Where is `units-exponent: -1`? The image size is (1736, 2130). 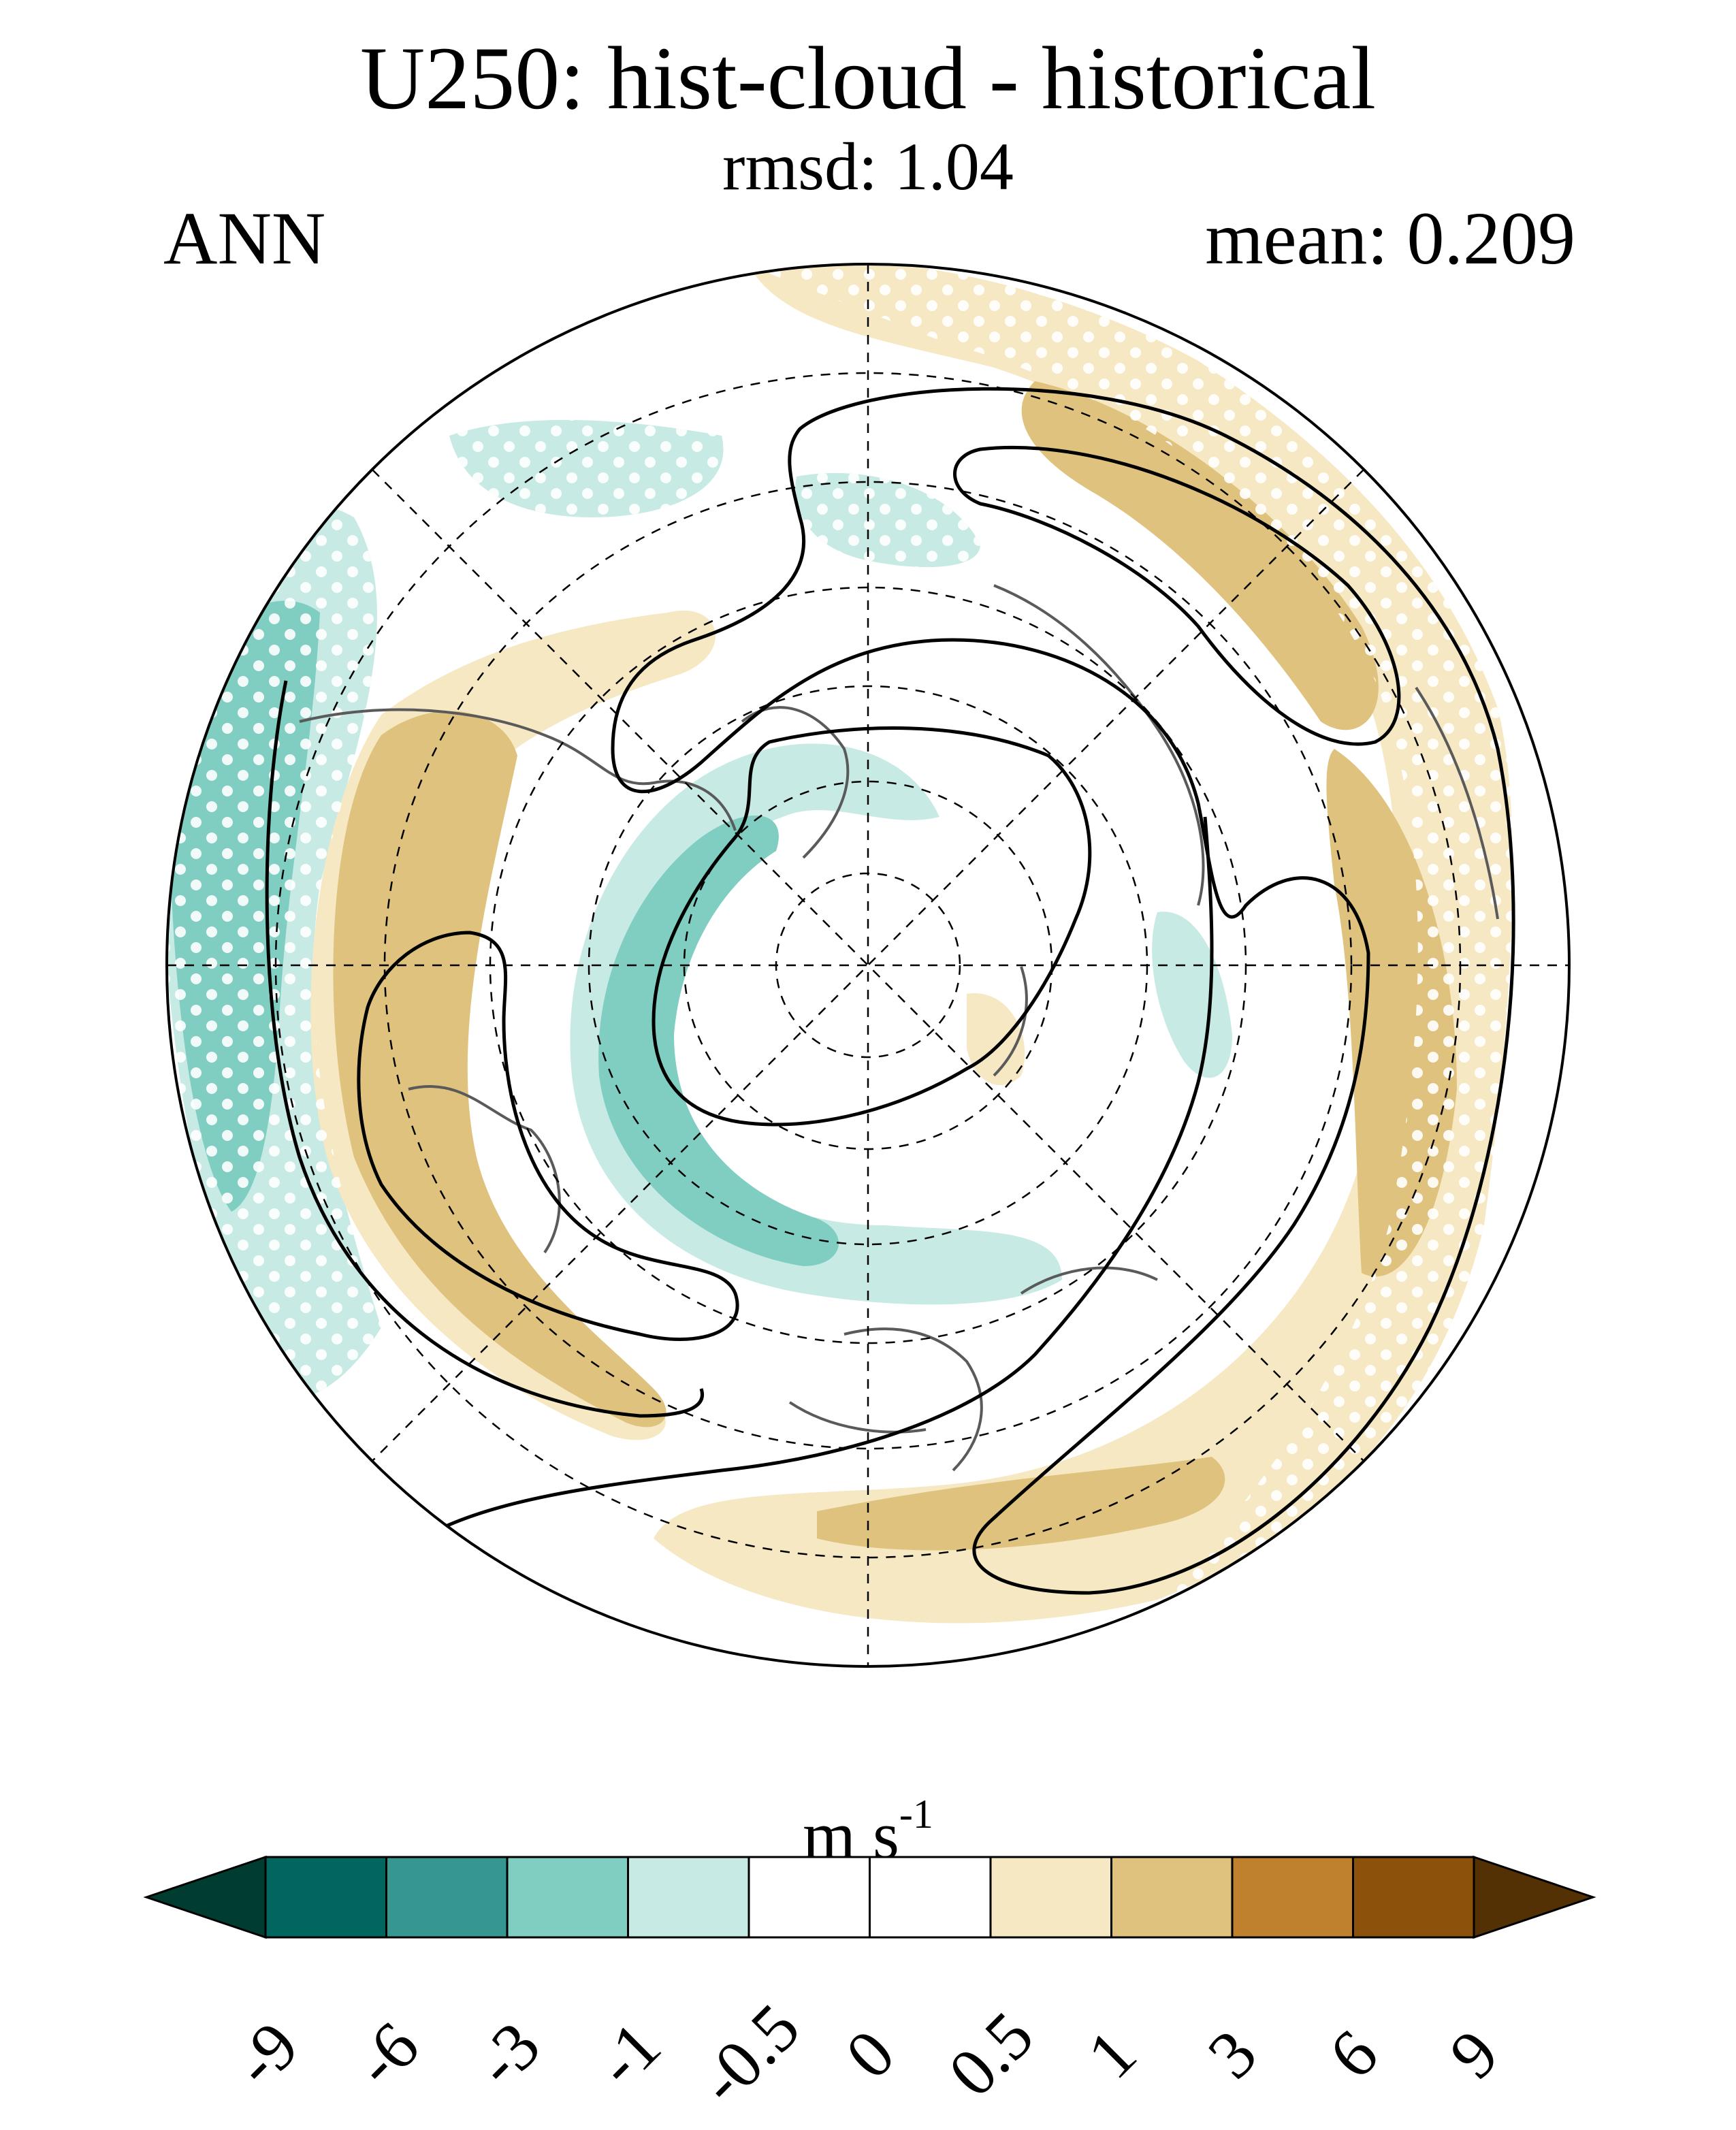 units-exponent: -1 is located at coordinates (916, 1814).